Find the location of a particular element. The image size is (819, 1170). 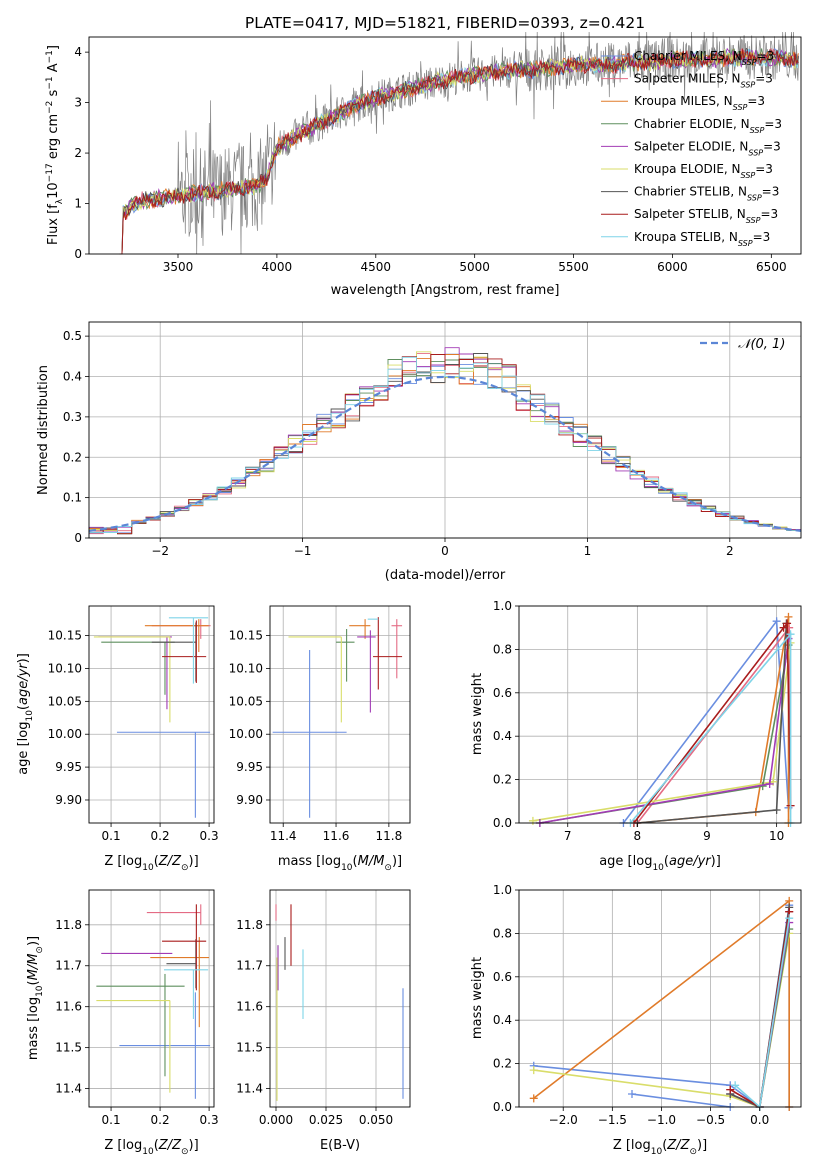

errorbar-salpeter_elodie is located at coordinates (366, 671).